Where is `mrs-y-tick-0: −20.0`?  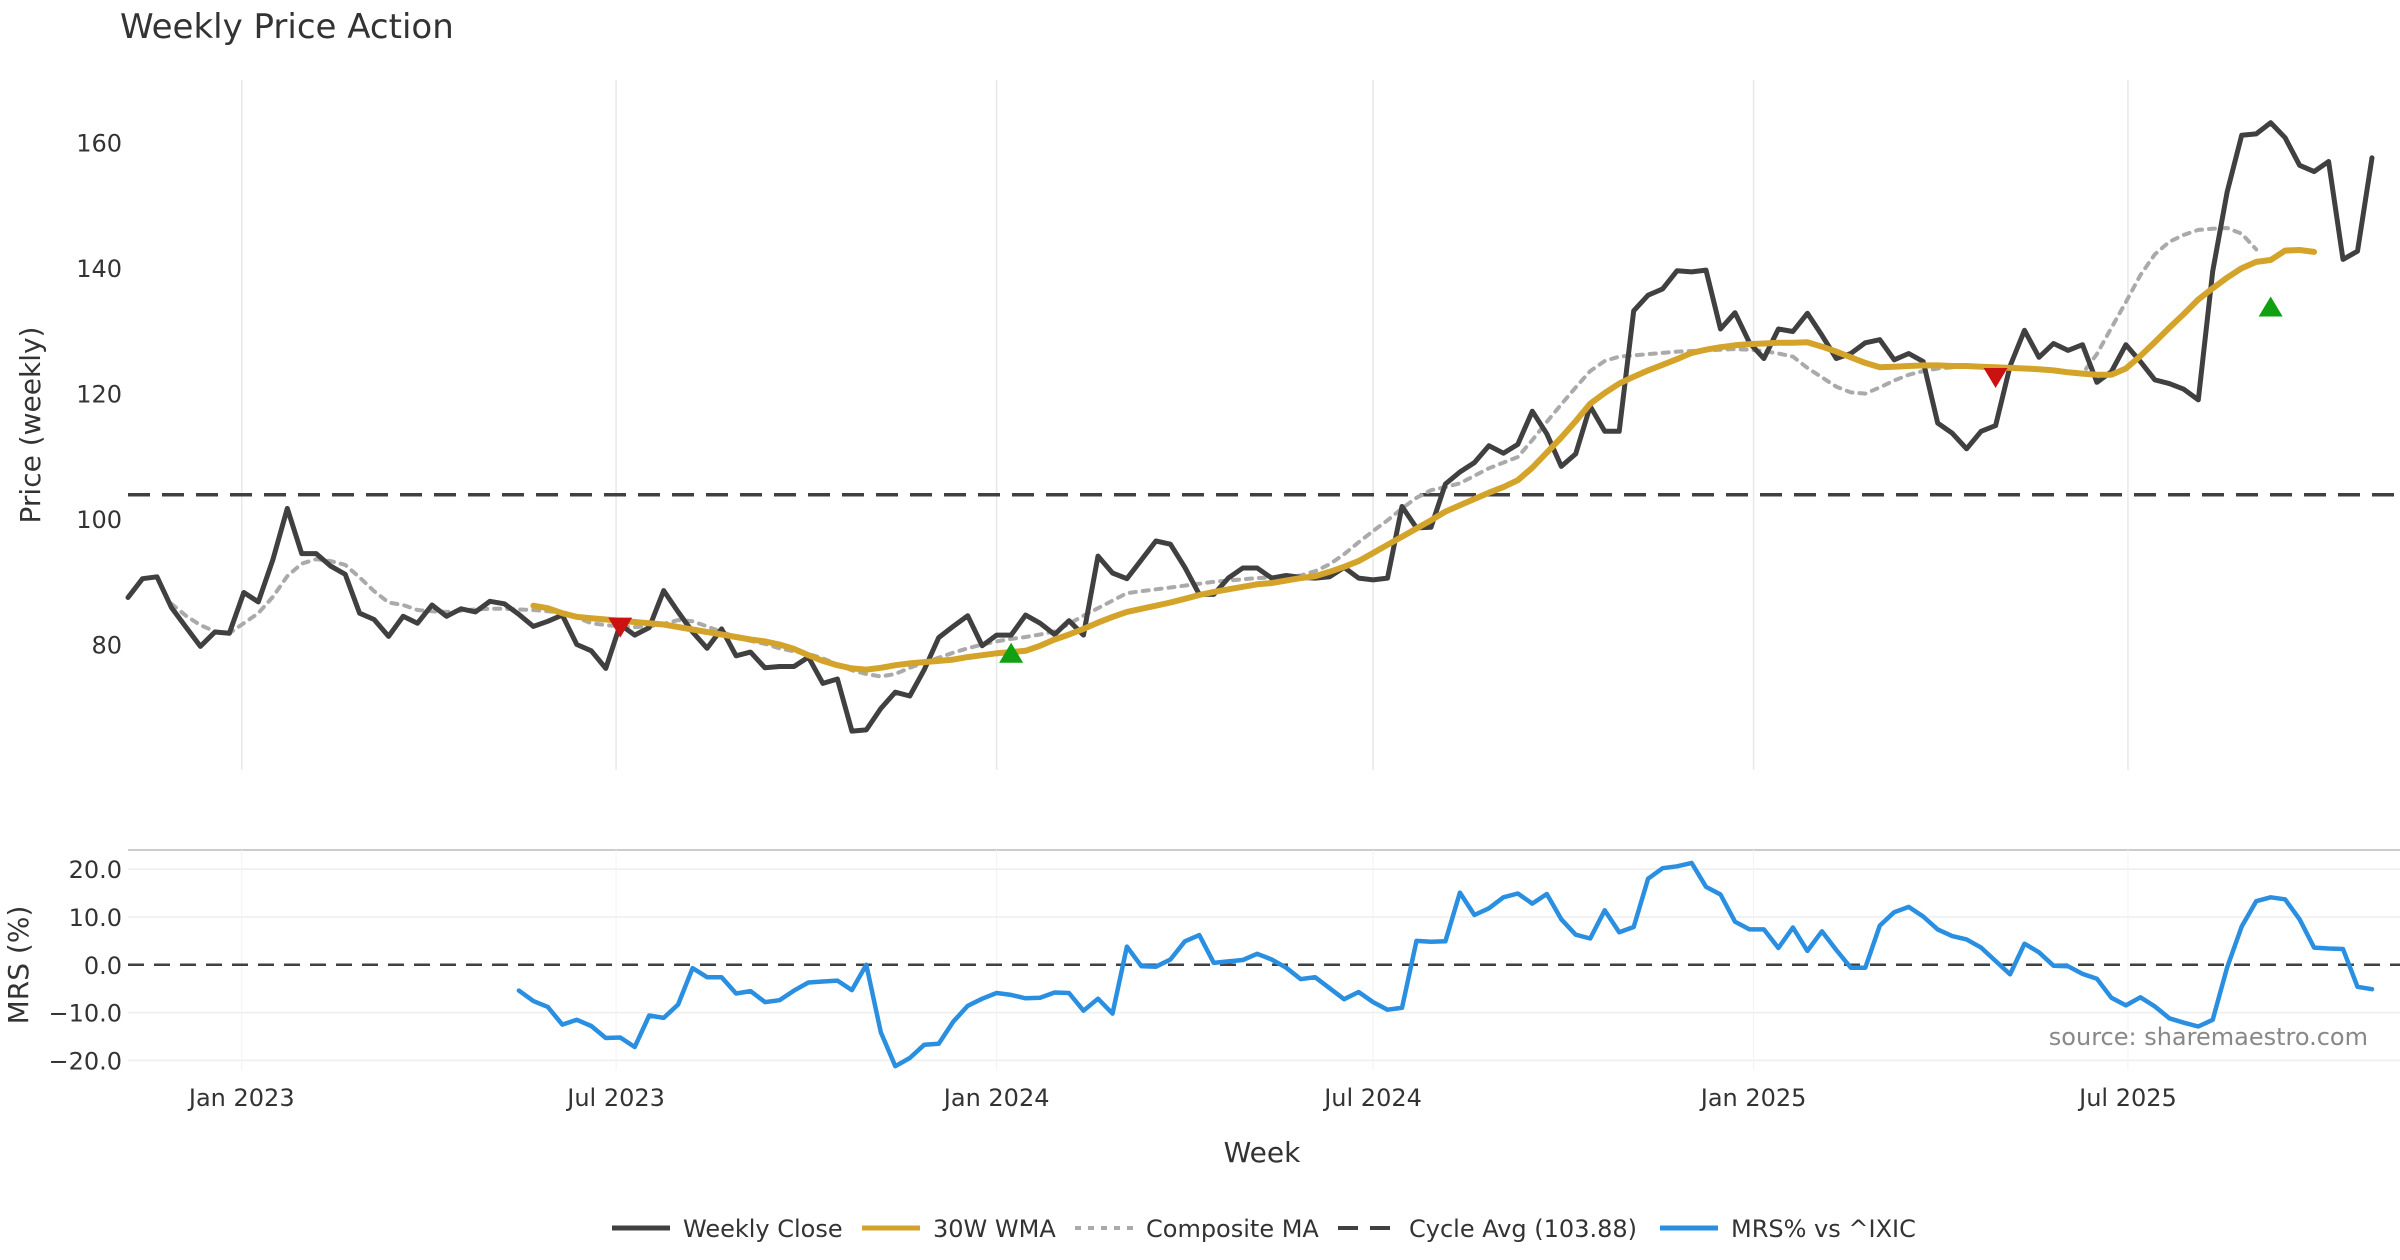
mrs-y-tick-0: −20.0 is located at coordinates (85, 1061).